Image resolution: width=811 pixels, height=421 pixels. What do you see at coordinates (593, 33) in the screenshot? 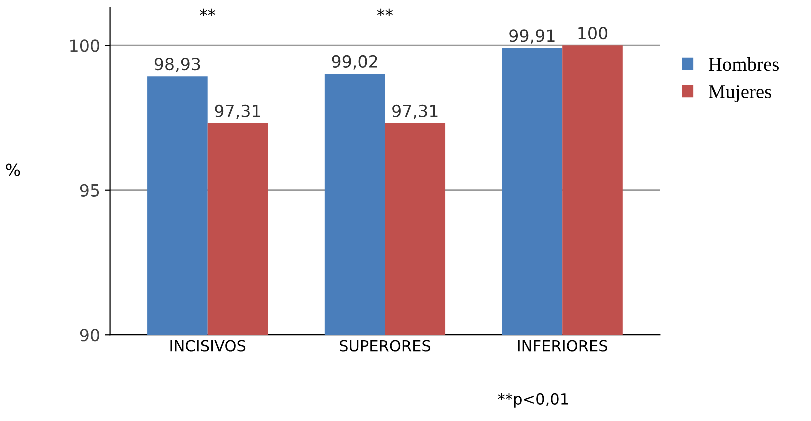
I see `data-label: 100` at bounding box center [593, 33].